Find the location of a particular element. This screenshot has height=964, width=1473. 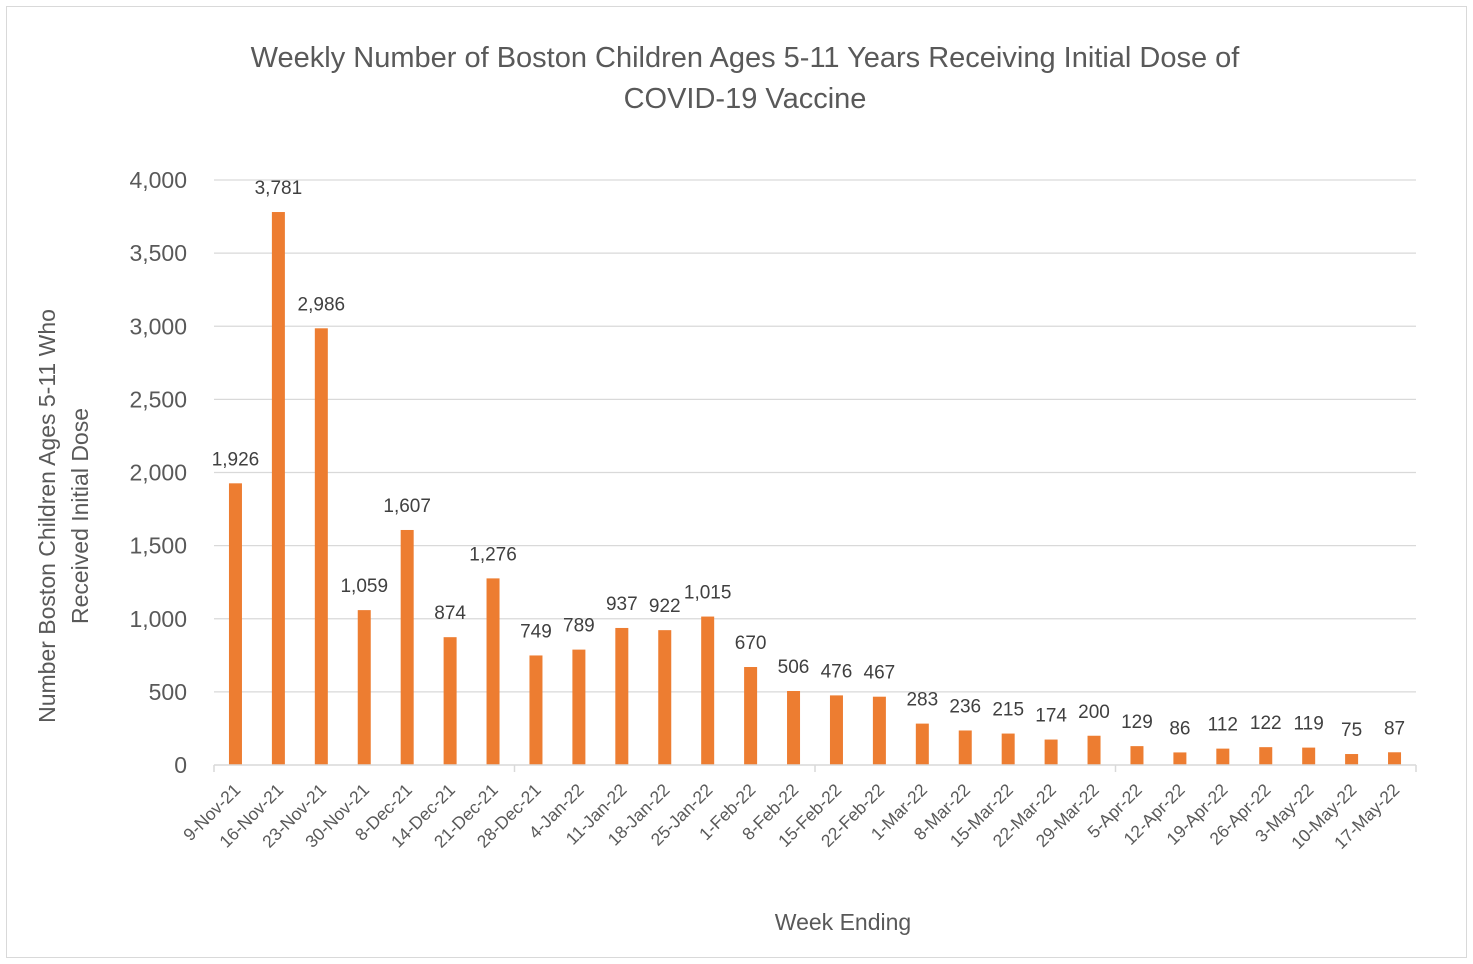

y-tick-label: 500 is located at coordinates (168, 692).